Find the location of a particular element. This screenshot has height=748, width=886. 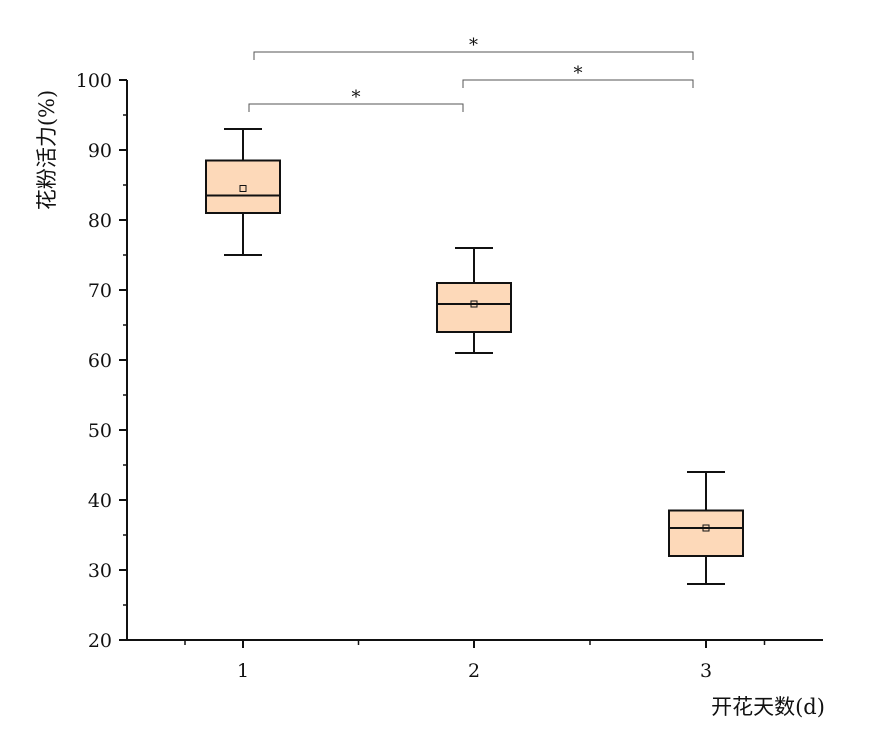

x-ticks: 1 2 3 is located at coordinates (475, 661).